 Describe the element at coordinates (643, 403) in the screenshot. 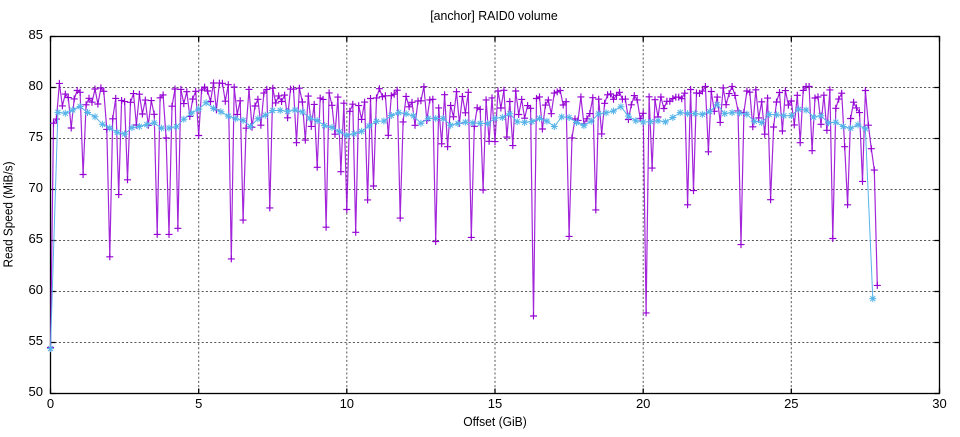

I see `svg-text: 20` at that location.